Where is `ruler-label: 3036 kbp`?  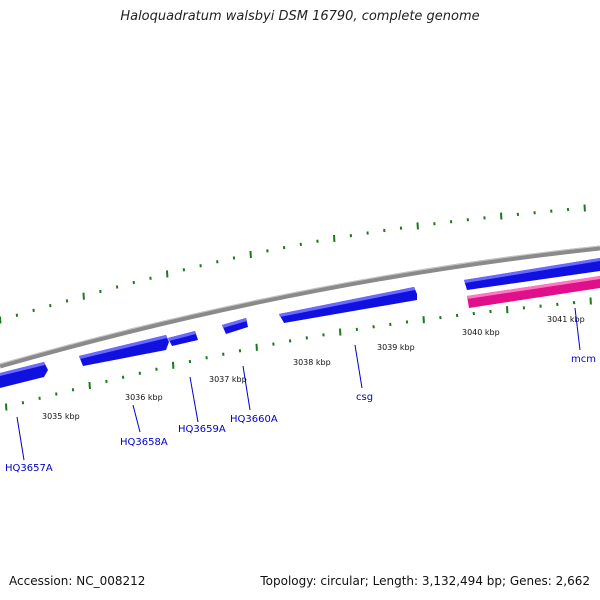
ruler-label: 3036 kbp is located at coordinates (144, 397).